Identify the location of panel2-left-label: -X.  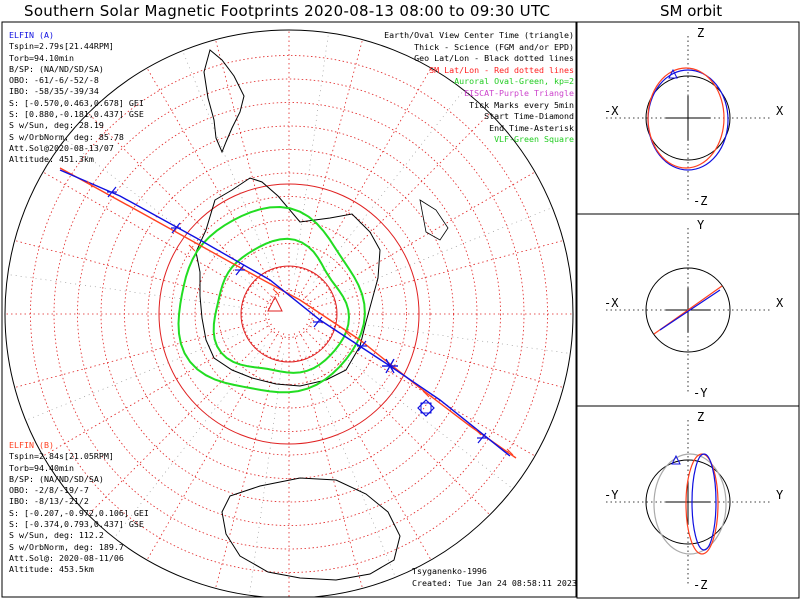
(611, 303).